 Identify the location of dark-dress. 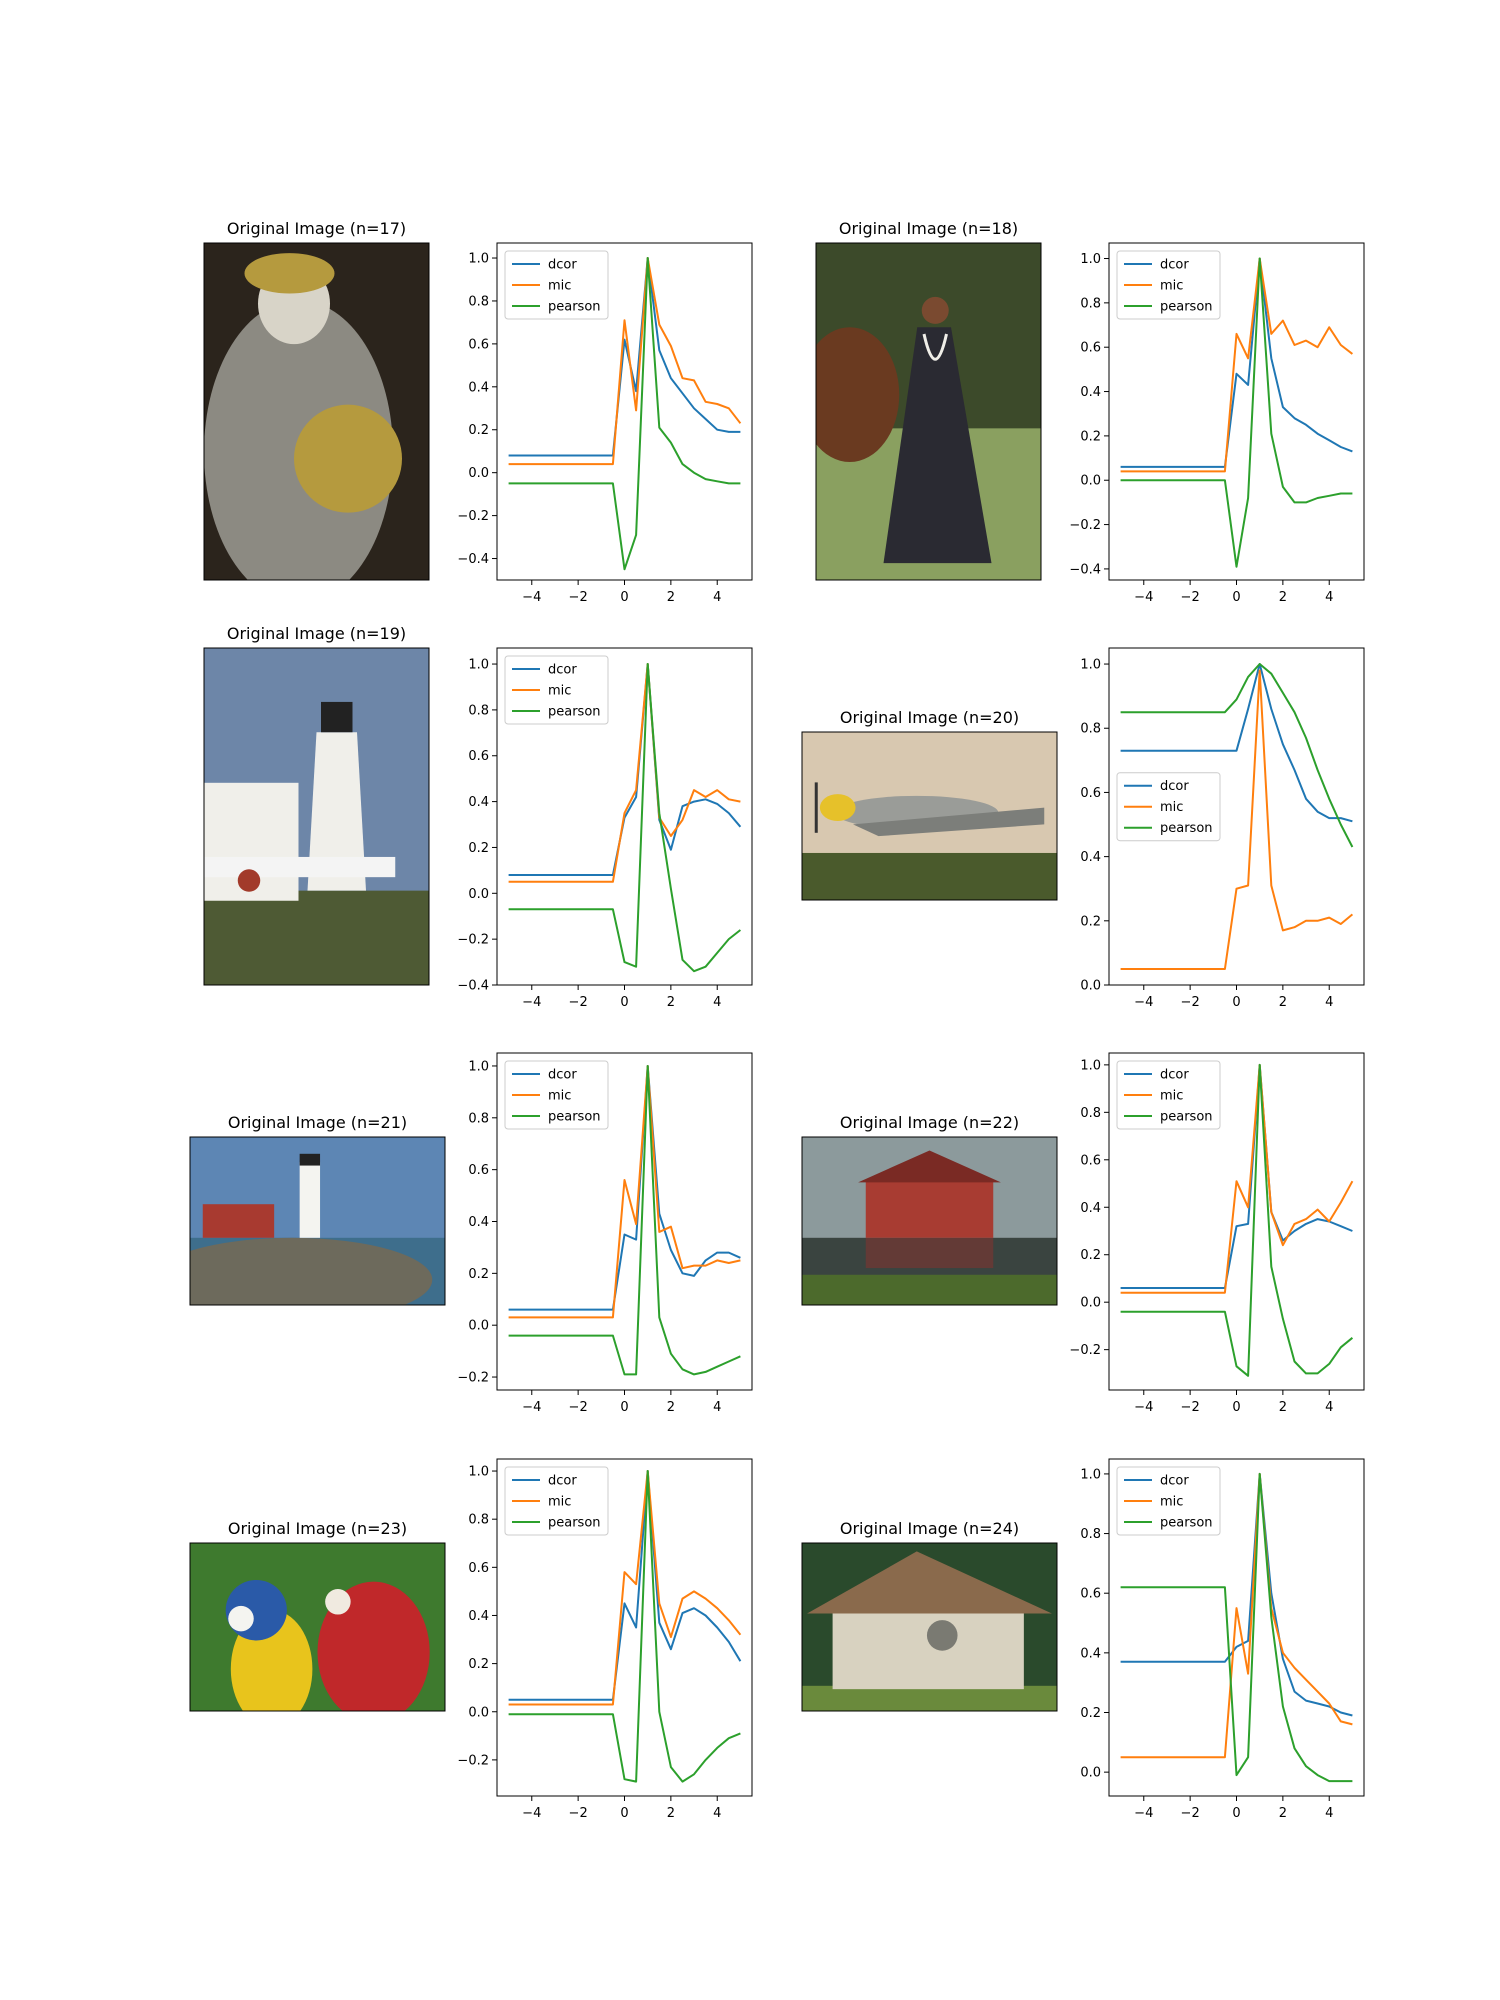
(937, 445).